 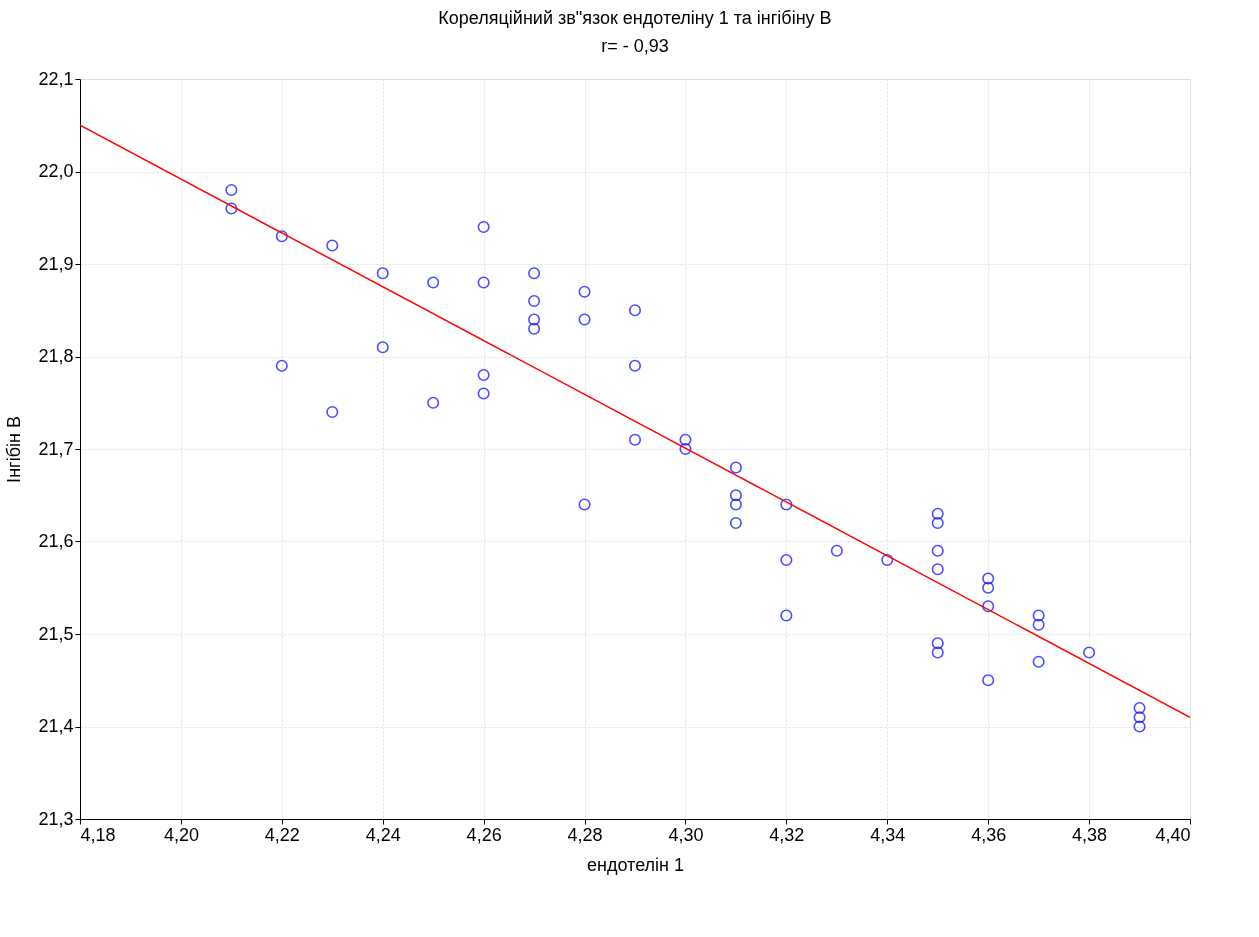 What do you see at coordinates (56, 633) in the screenshot?
I see `y-tick-label: 21,5` at bounding box center [56, 633].